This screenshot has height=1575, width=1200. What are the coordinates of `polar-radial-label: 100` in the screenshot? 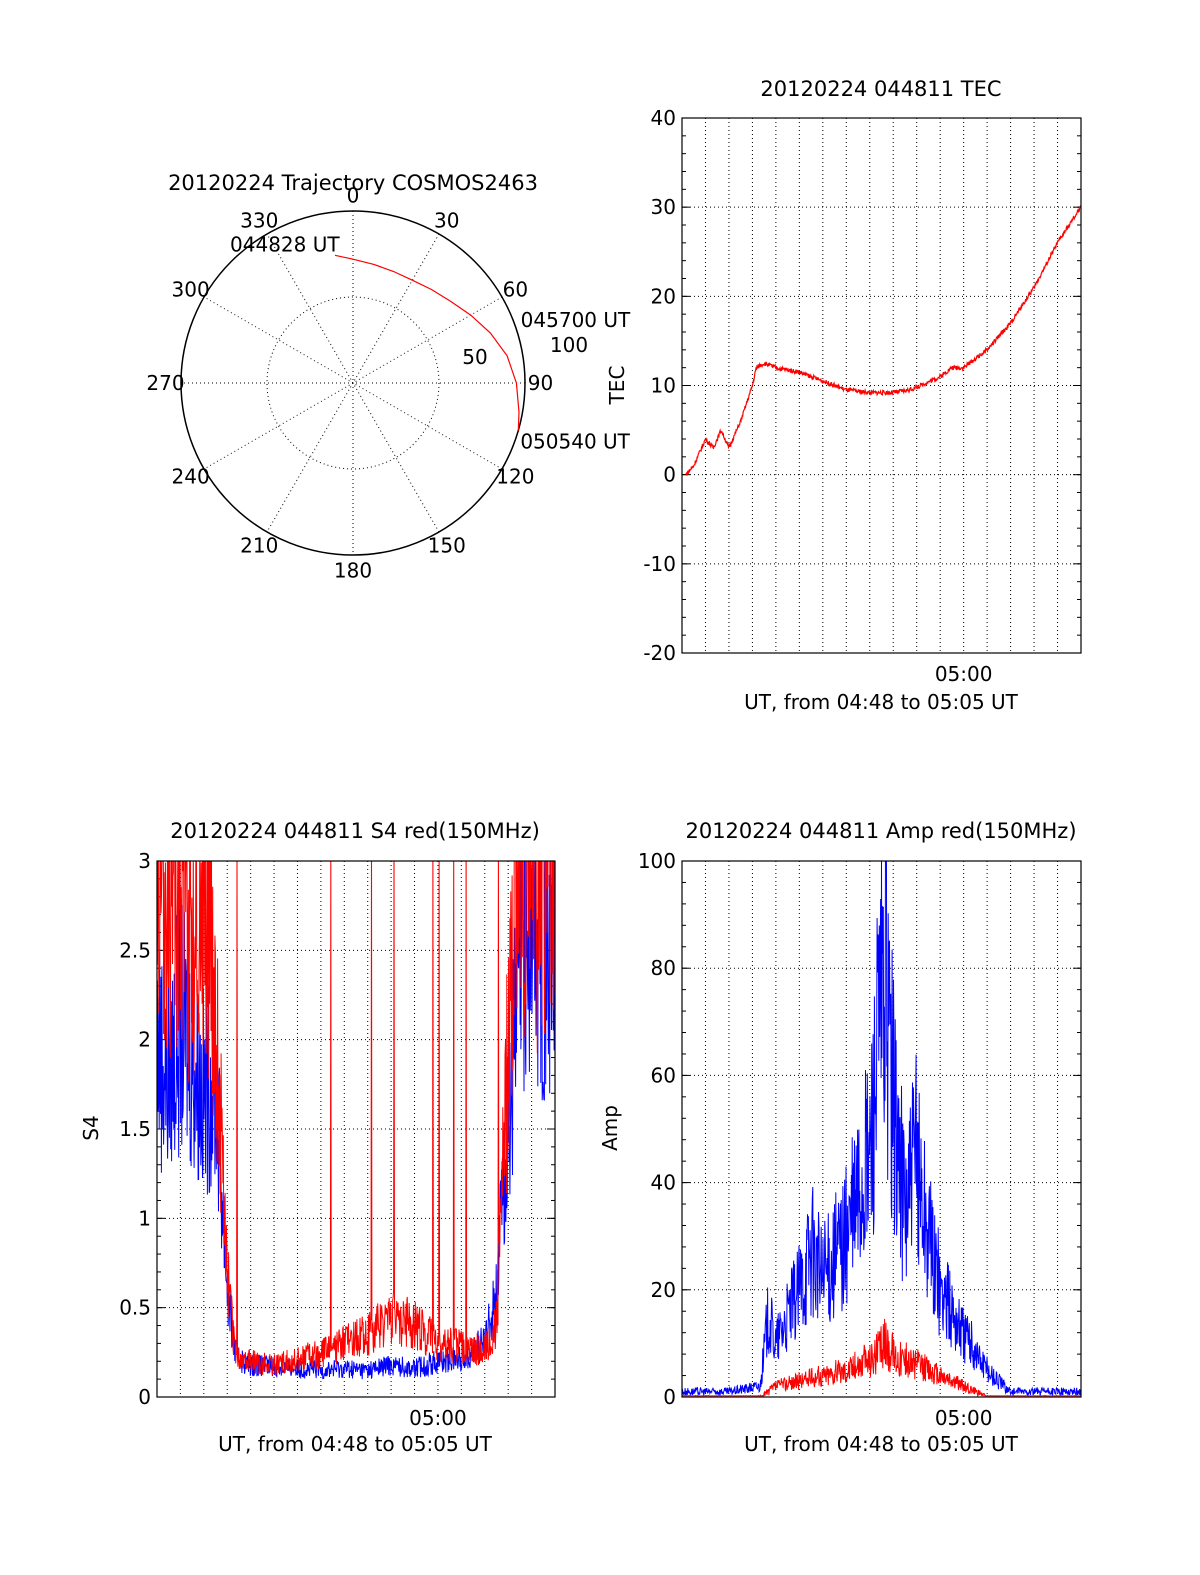 It's located at (569, 345).